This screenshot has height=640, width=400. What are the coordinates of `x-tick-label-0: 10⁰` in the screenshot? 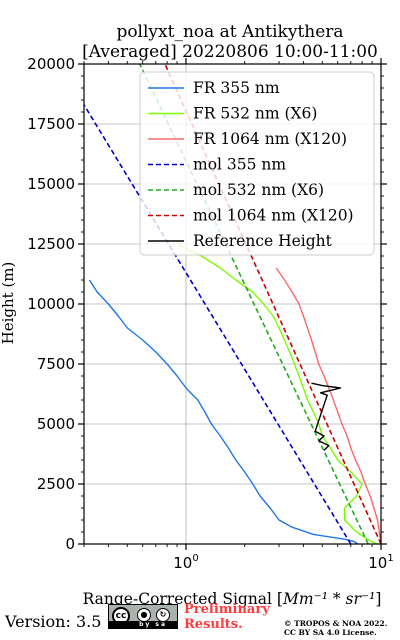 It's located at (185, 562).